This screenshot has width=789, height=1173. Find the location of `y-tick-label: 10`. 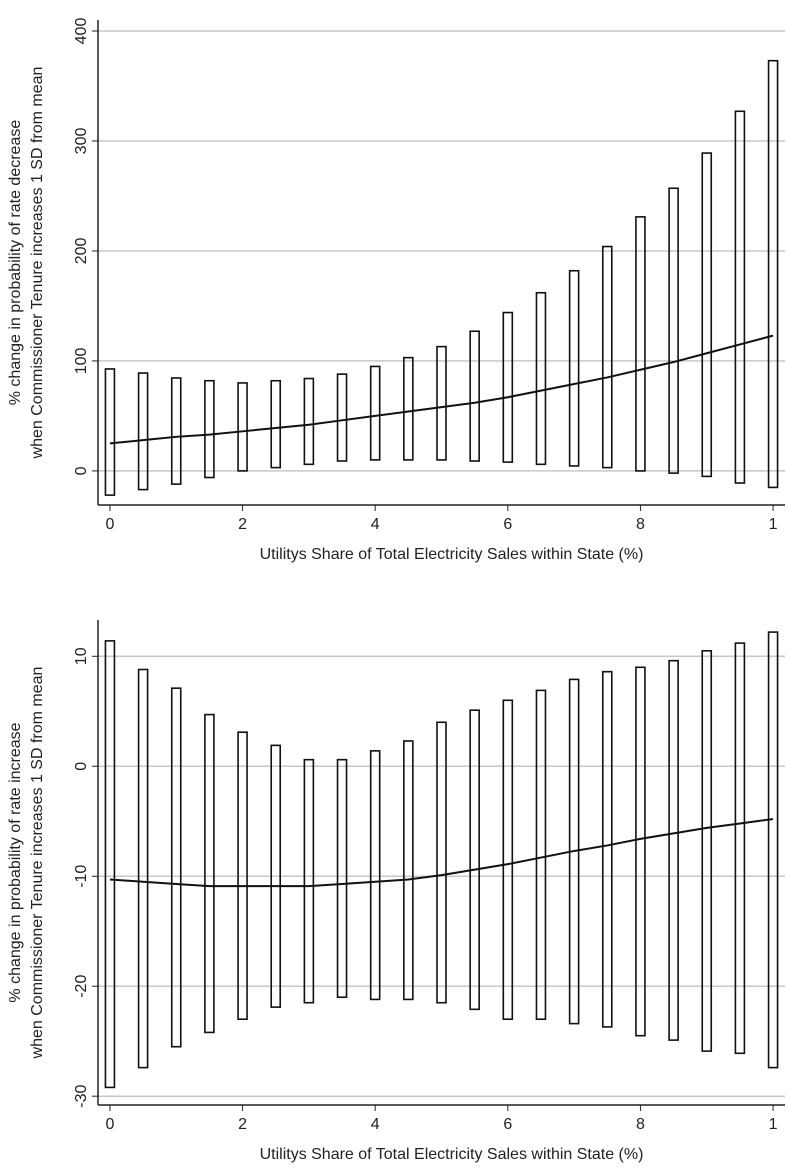

y-tick-label: 10 is located at coordinates (81, 656).